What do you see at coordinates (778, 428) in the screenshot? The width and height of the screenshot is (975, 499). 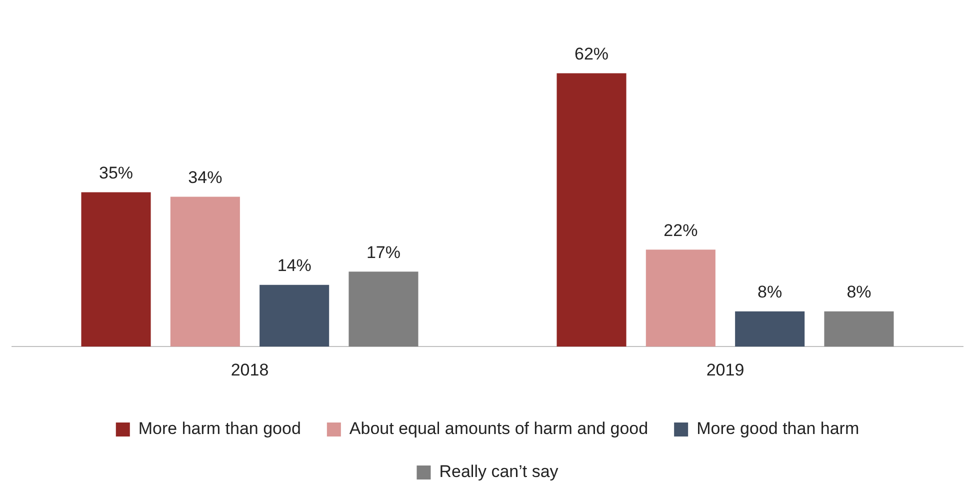 I see `legend-label: More good than harm` at bounding box center [778, 428].